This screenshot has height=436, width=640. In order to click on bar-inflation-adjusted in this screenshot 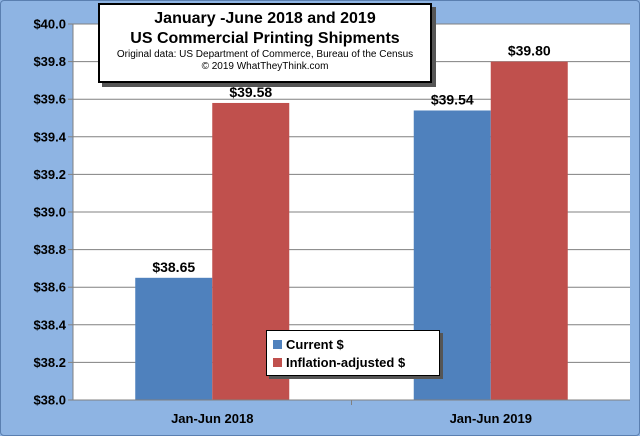, I will do `click(529, 230)`.